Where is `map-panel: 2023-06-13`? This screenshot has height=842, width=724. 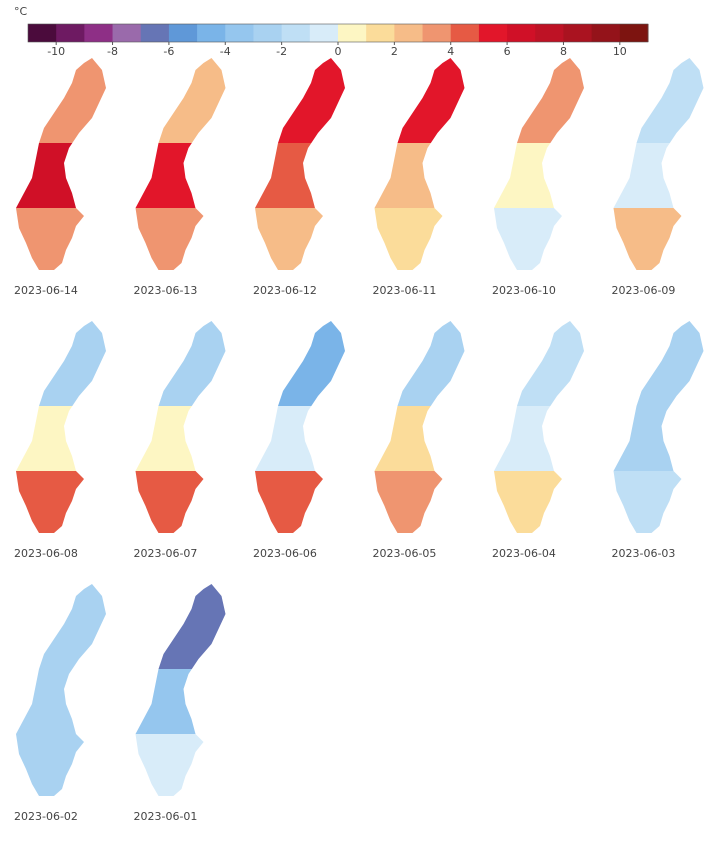
map-panel: 2023-06-13 is located at coordinates (180, 177).